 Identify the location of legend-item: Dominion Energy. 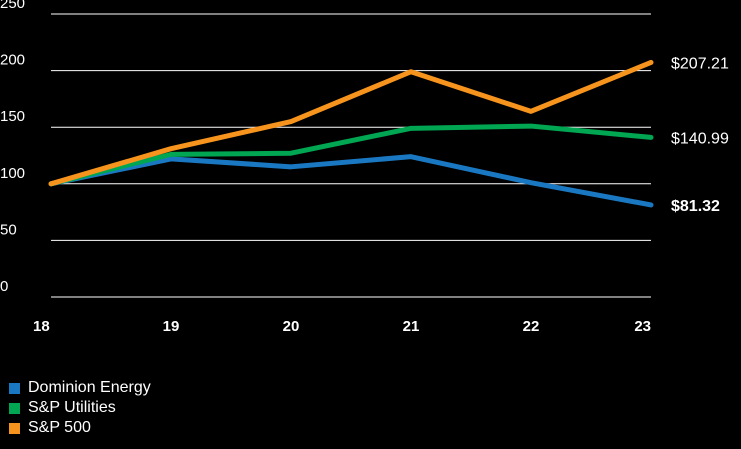
(80, 388).